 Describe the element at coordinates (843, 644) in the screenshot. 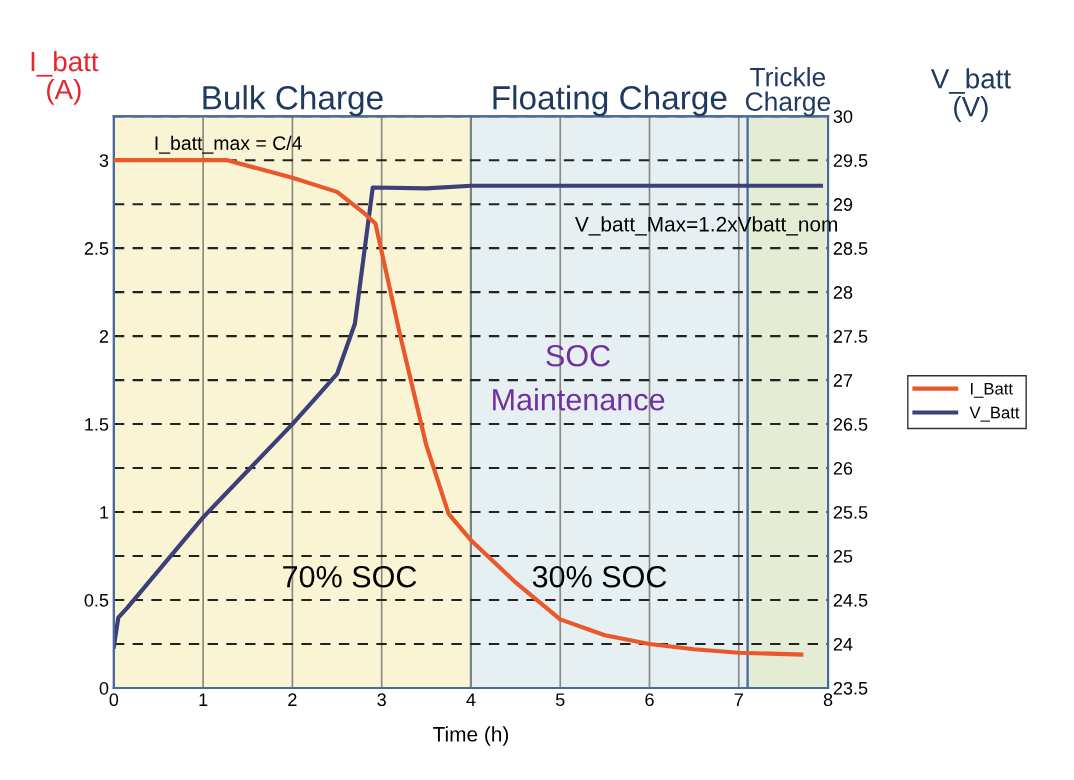

I see `y2-tick-label: 24` at that location.